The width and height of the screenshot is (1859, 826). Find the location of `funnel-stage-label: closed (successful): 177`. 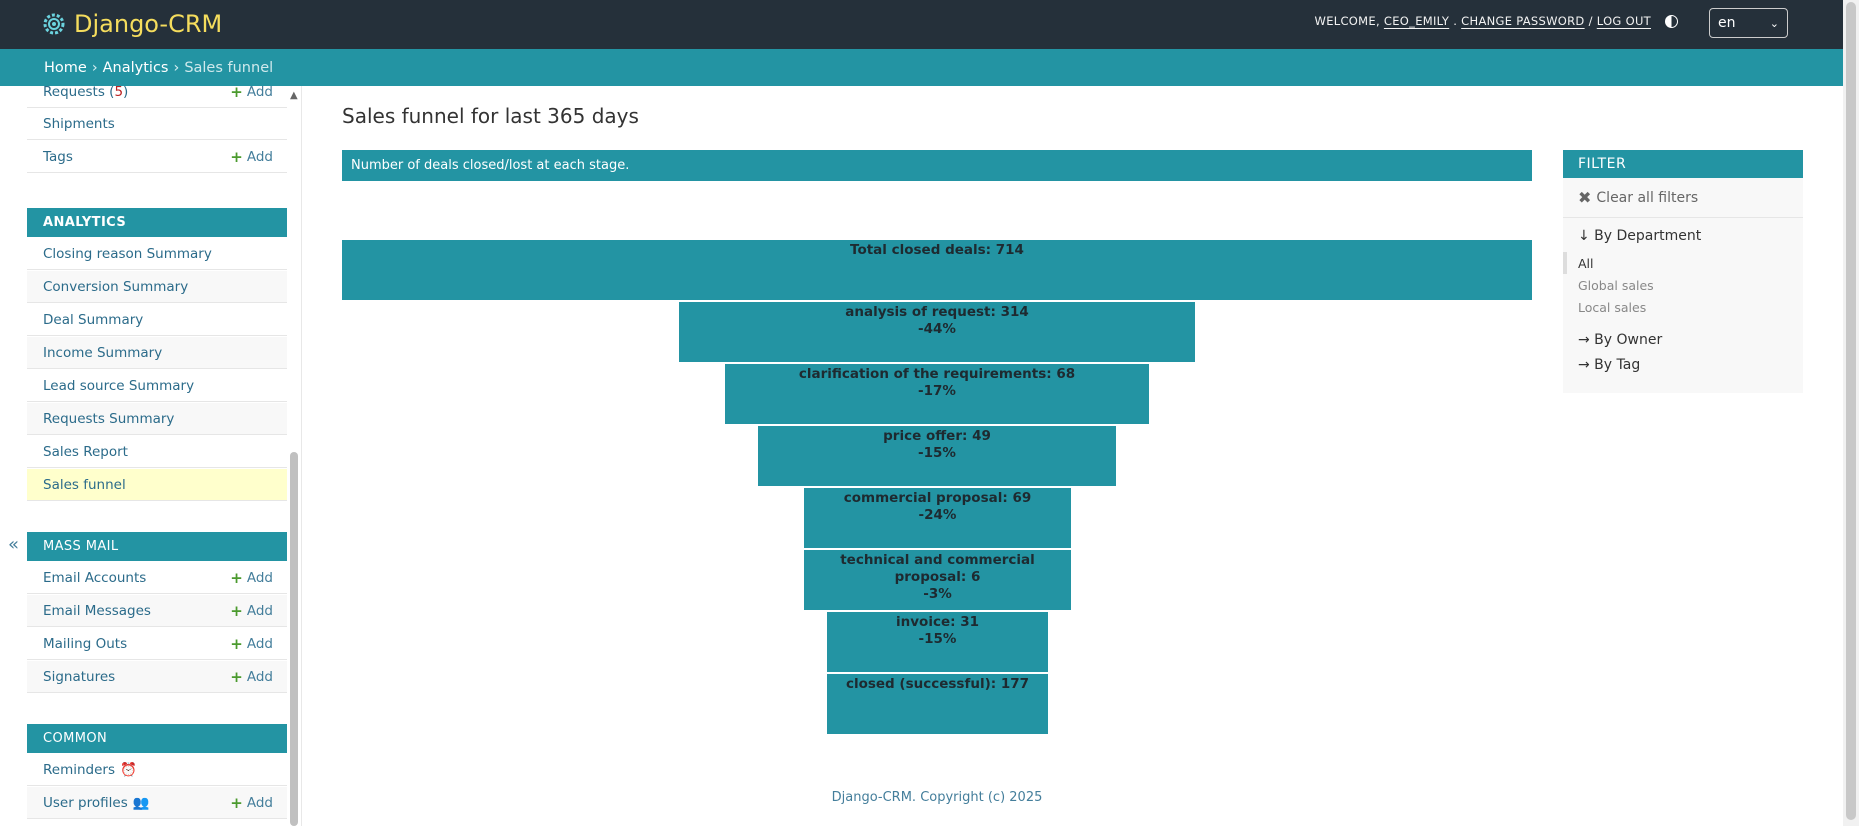

funnel-stage-label: closed (successful): 177 is located at coordinates (937, 684).